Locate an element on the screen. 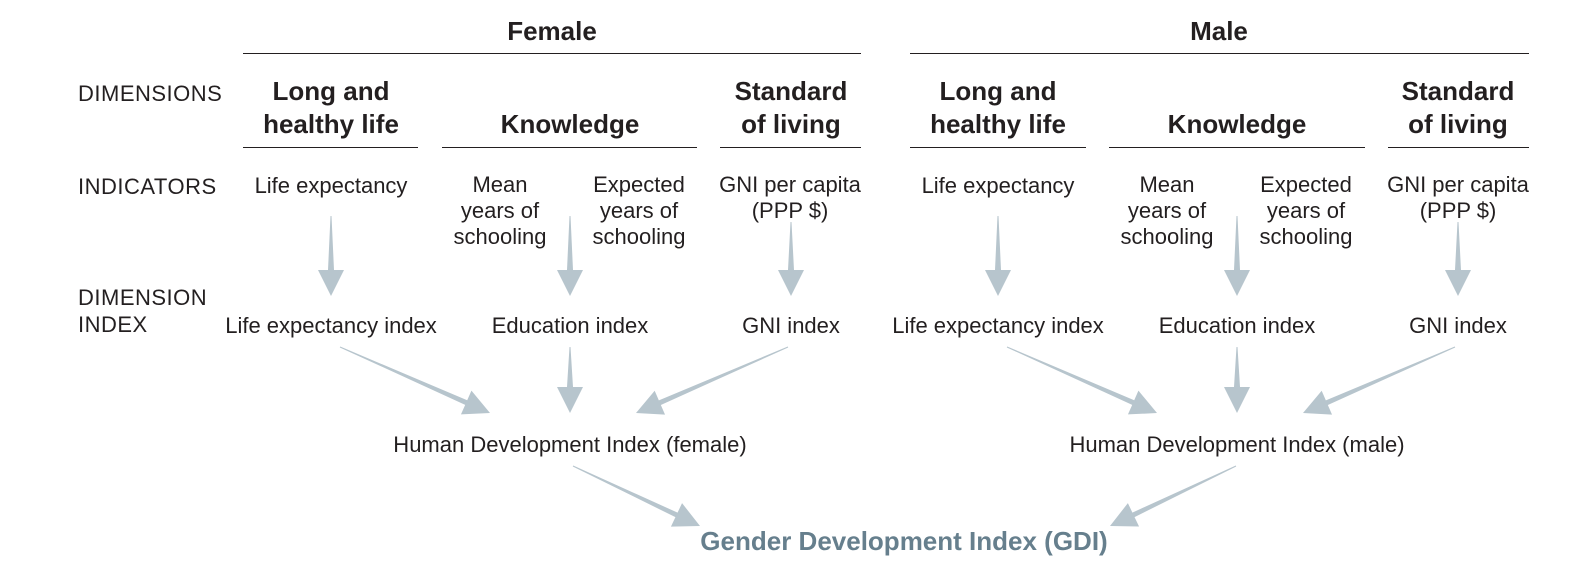 This screenshot has height=576, width=1586. female-health-rule is located at coordinates (330, 147).